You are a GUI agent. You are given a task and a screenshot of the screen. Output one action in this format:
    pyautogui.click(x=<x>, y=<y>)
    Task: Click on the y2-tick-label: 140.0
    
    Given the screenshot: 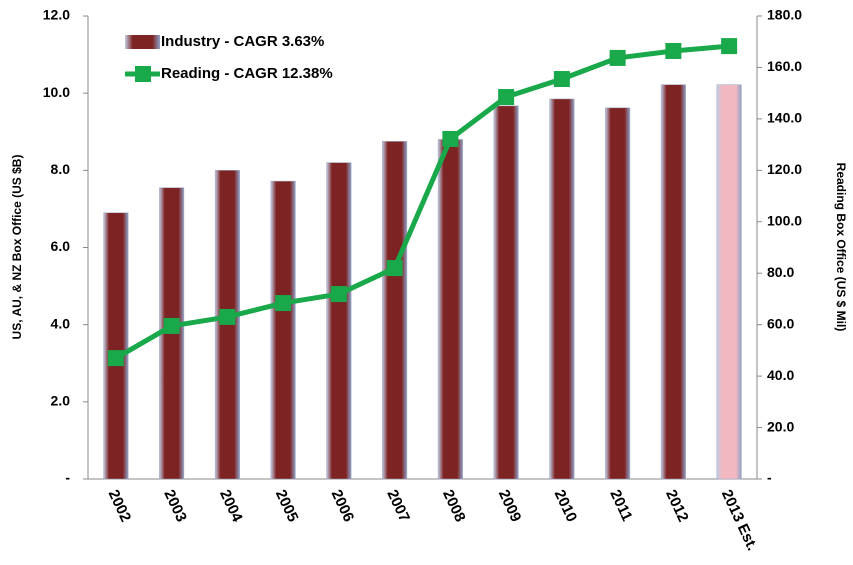 What is the action you would take?
    pyautogui.click(x=784, y=118)
    